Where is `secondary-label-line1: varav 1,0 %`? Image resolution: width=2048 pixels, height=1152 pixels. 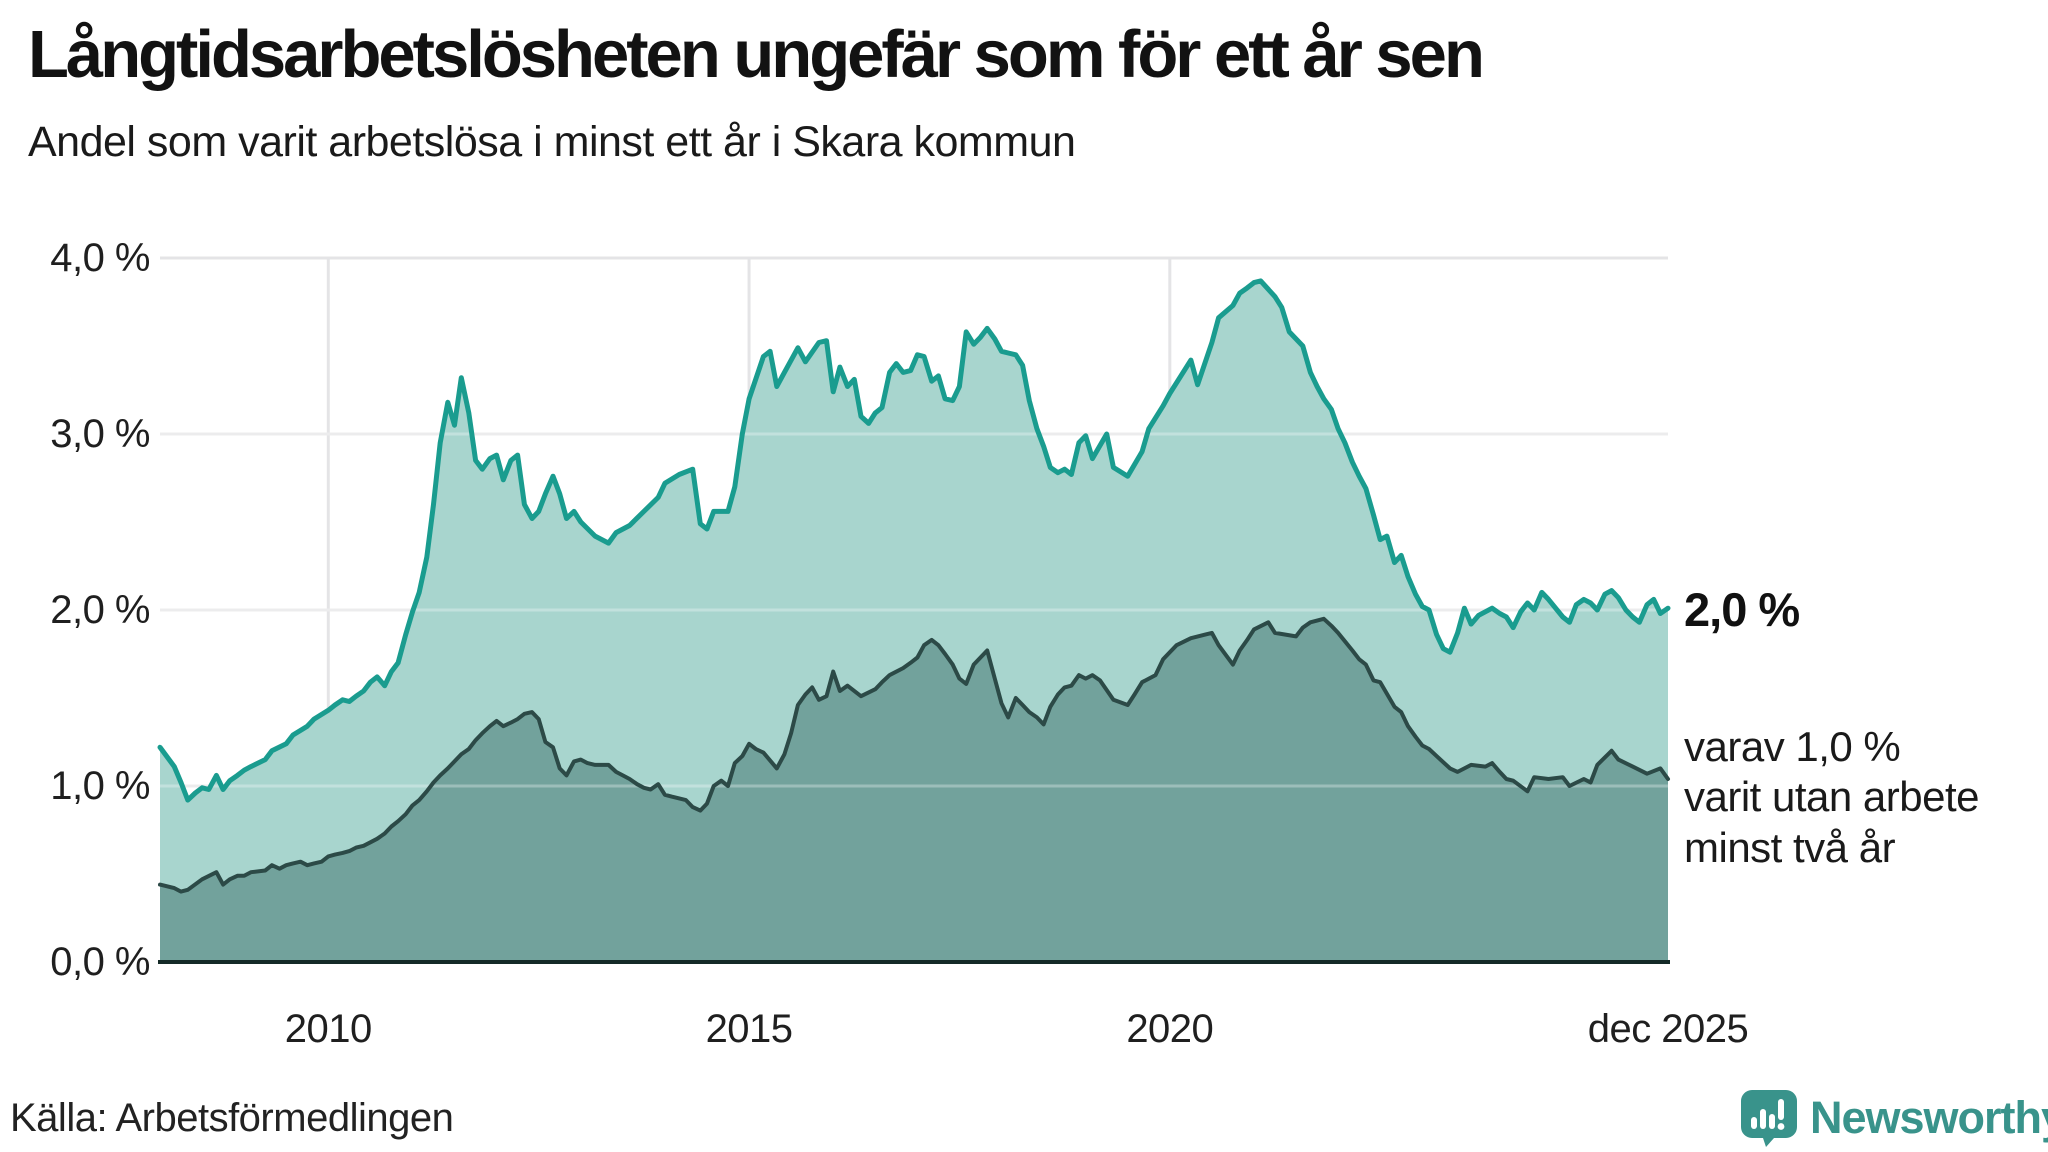
secondary-label-line1: varav 1,0 % is located at coordinates (1792, 746).